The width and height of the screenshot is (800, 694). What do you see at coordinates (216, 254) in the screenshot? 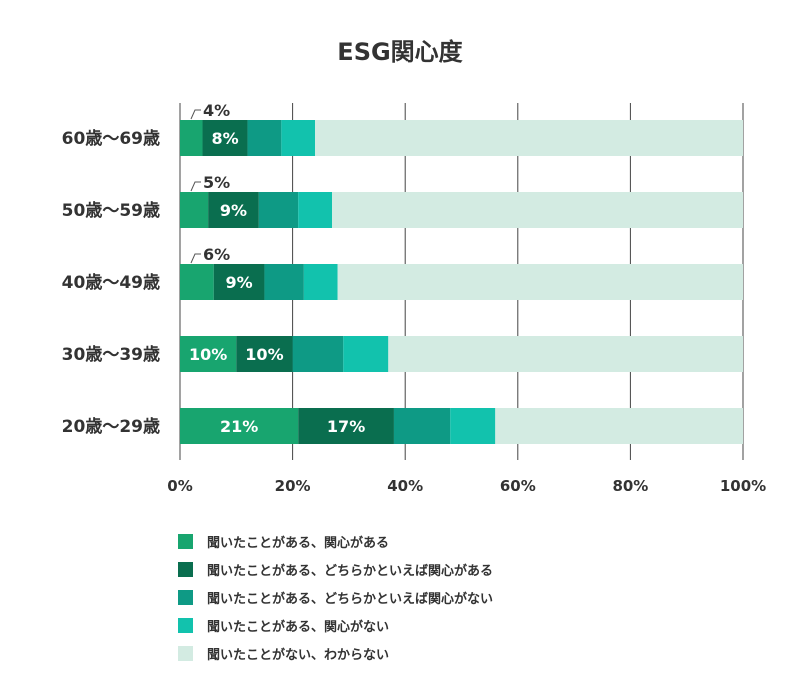
I see `data-label: 6%` at bounding box center [216, 254].